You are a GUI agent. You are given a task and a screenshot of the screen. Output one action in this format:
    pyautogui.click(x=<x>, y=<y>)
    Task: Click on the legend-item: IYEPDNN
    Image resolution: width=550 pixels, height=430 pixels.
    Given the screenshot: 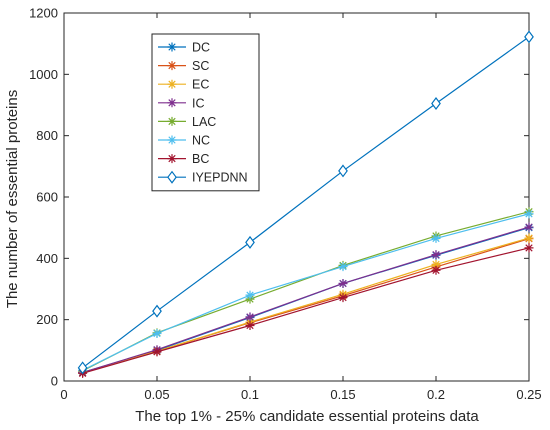 What is the action you would take?
    pyautogui.click(x=203, y=178)
    